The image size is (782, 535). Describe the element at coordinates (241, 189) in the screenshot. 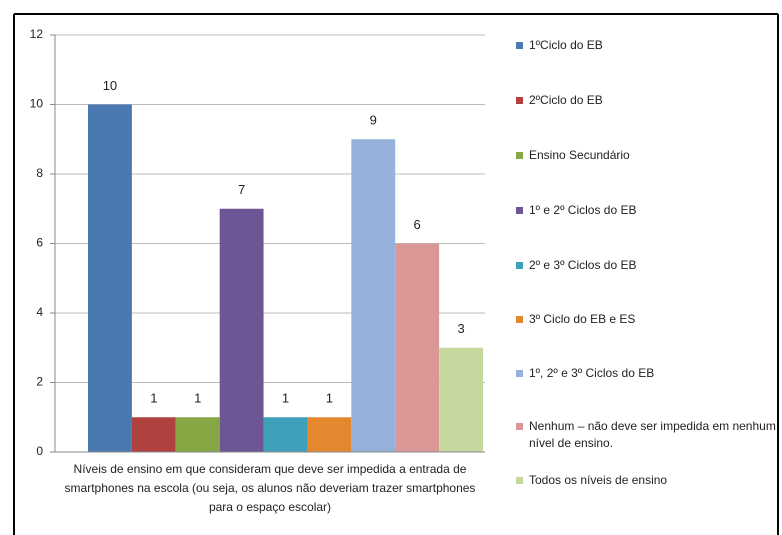

I see `data-label: 7` at that location.